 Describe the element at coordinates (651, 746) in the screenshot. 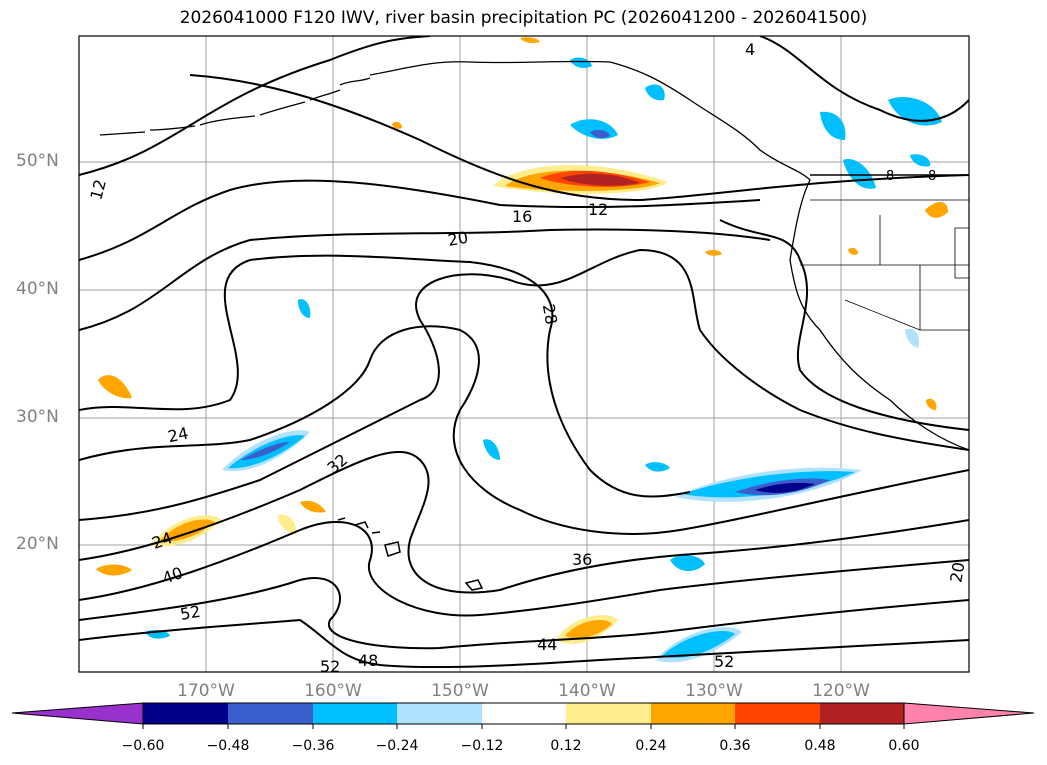

I see `colorbar-tick-label: 0.24` at that location.